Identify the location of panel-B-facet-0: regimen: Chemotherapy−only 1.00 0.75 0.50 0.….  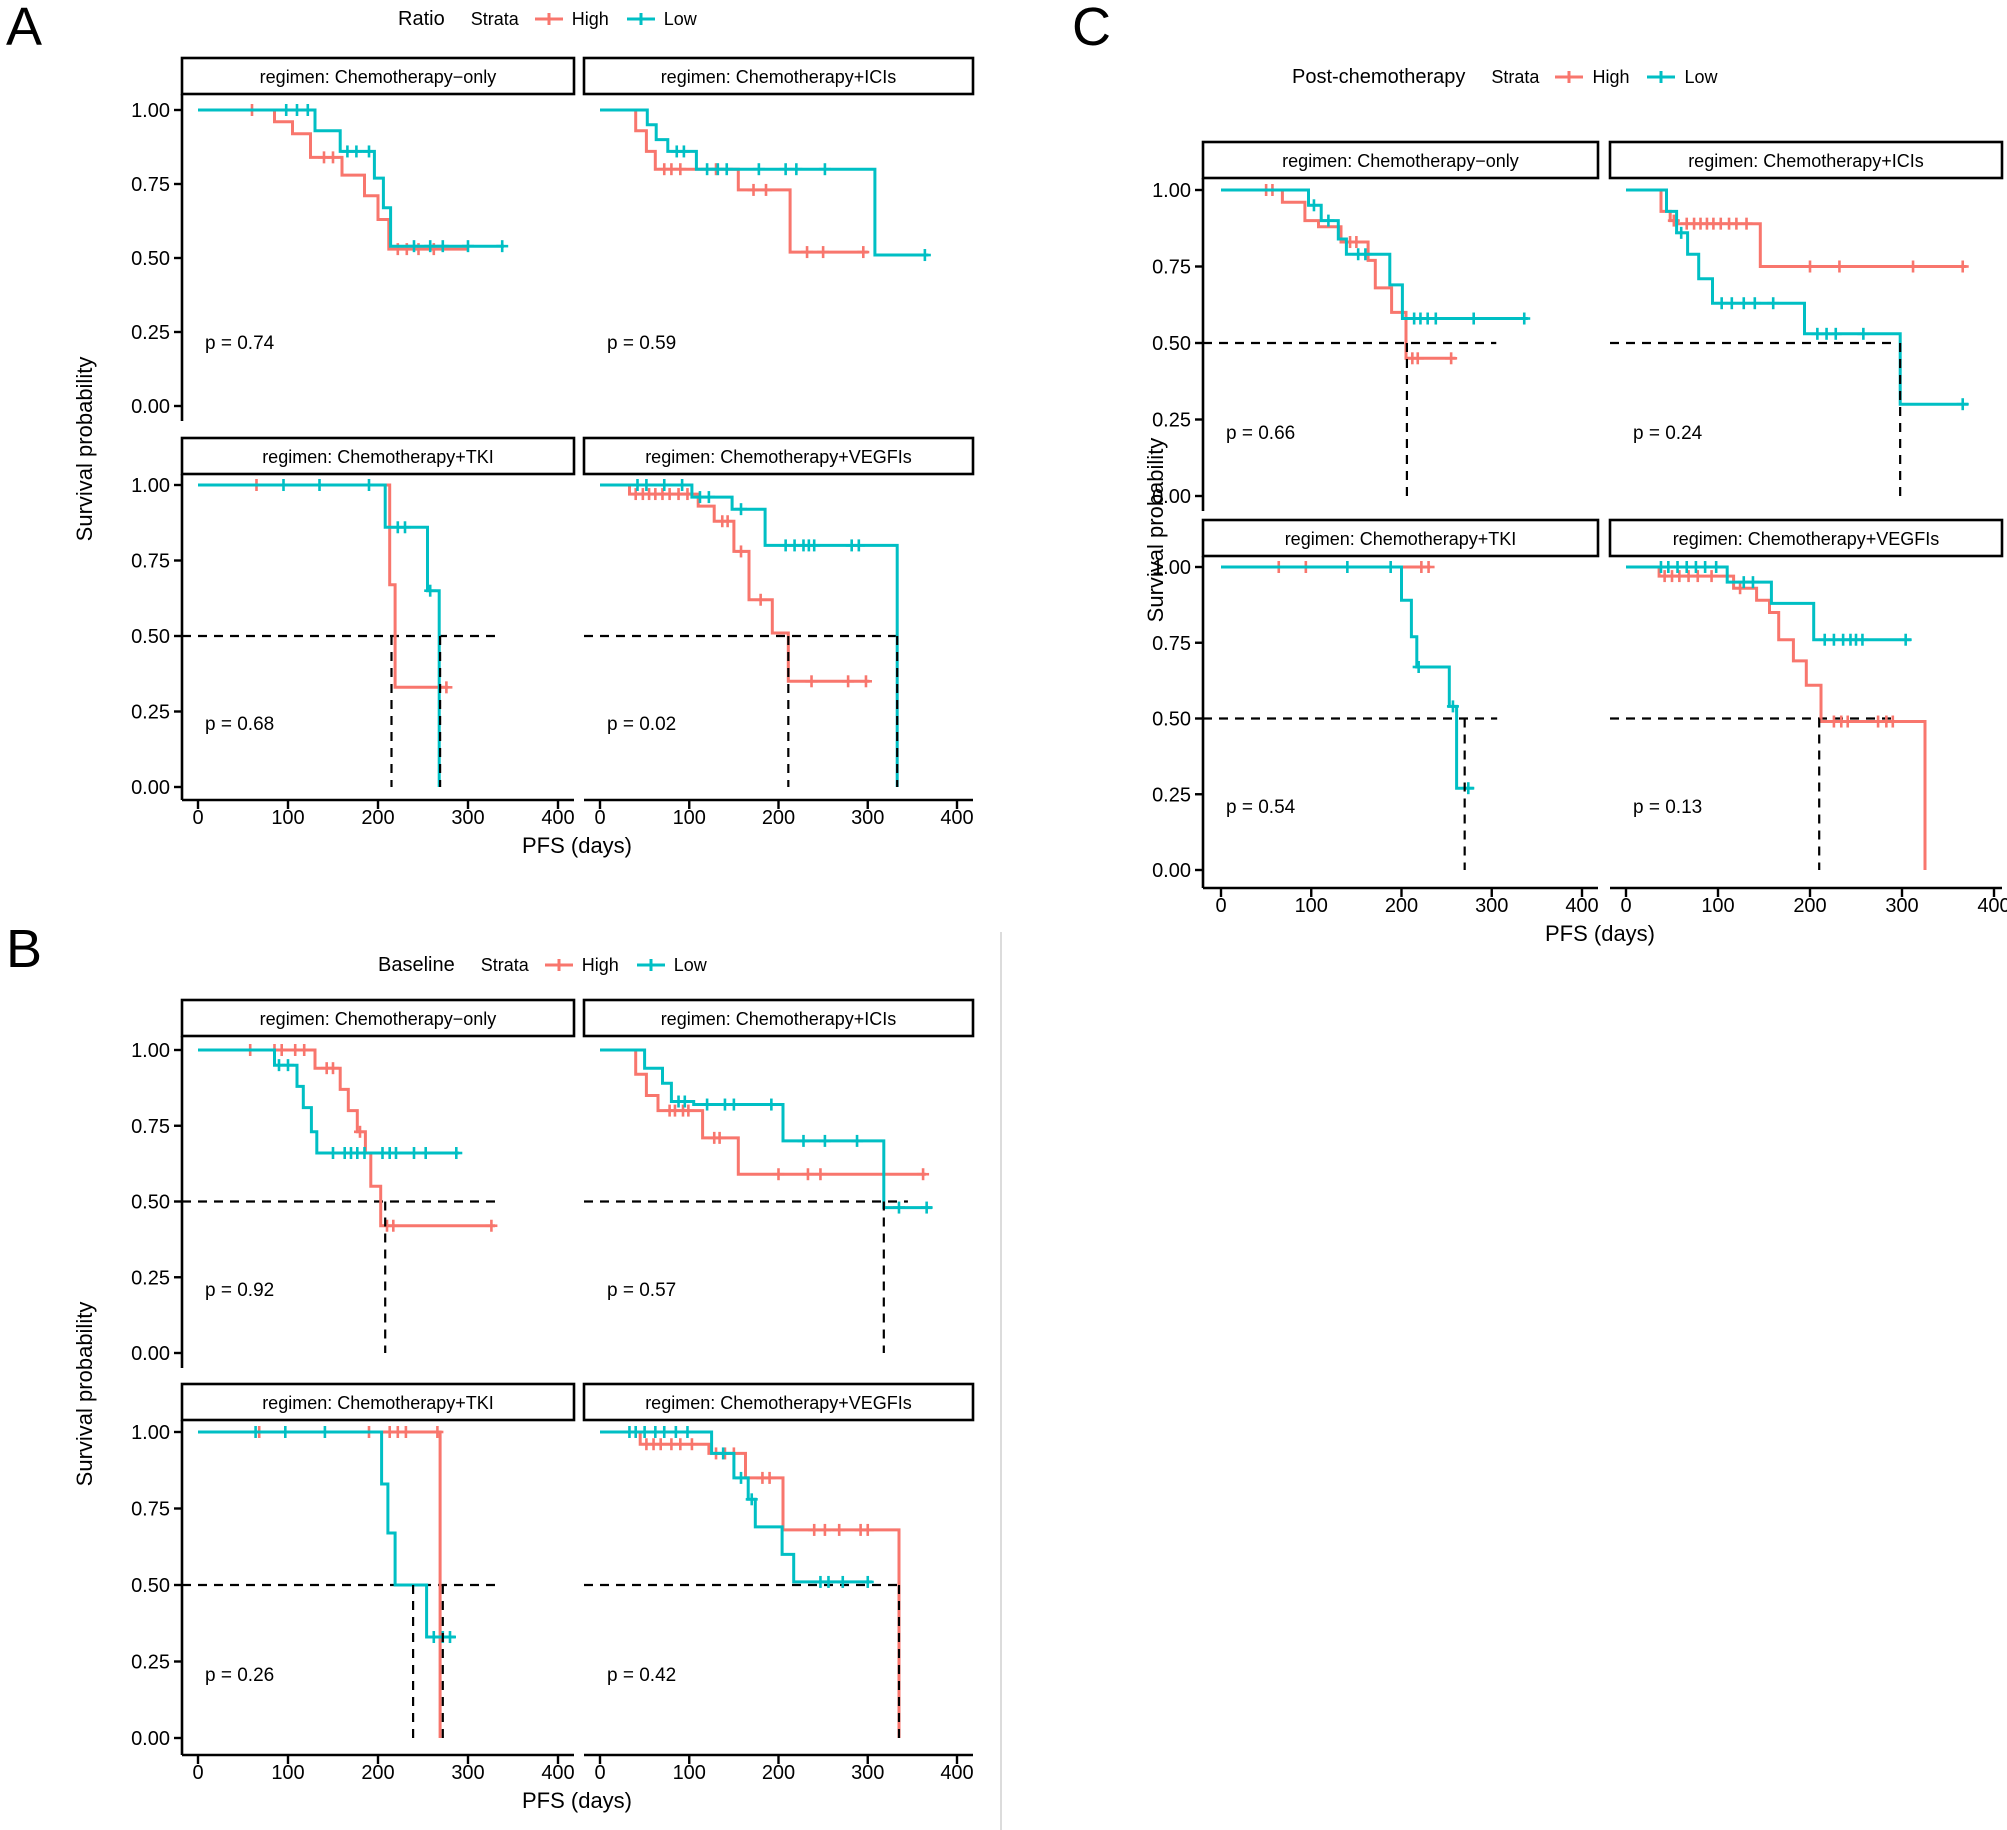
(353, 1183).